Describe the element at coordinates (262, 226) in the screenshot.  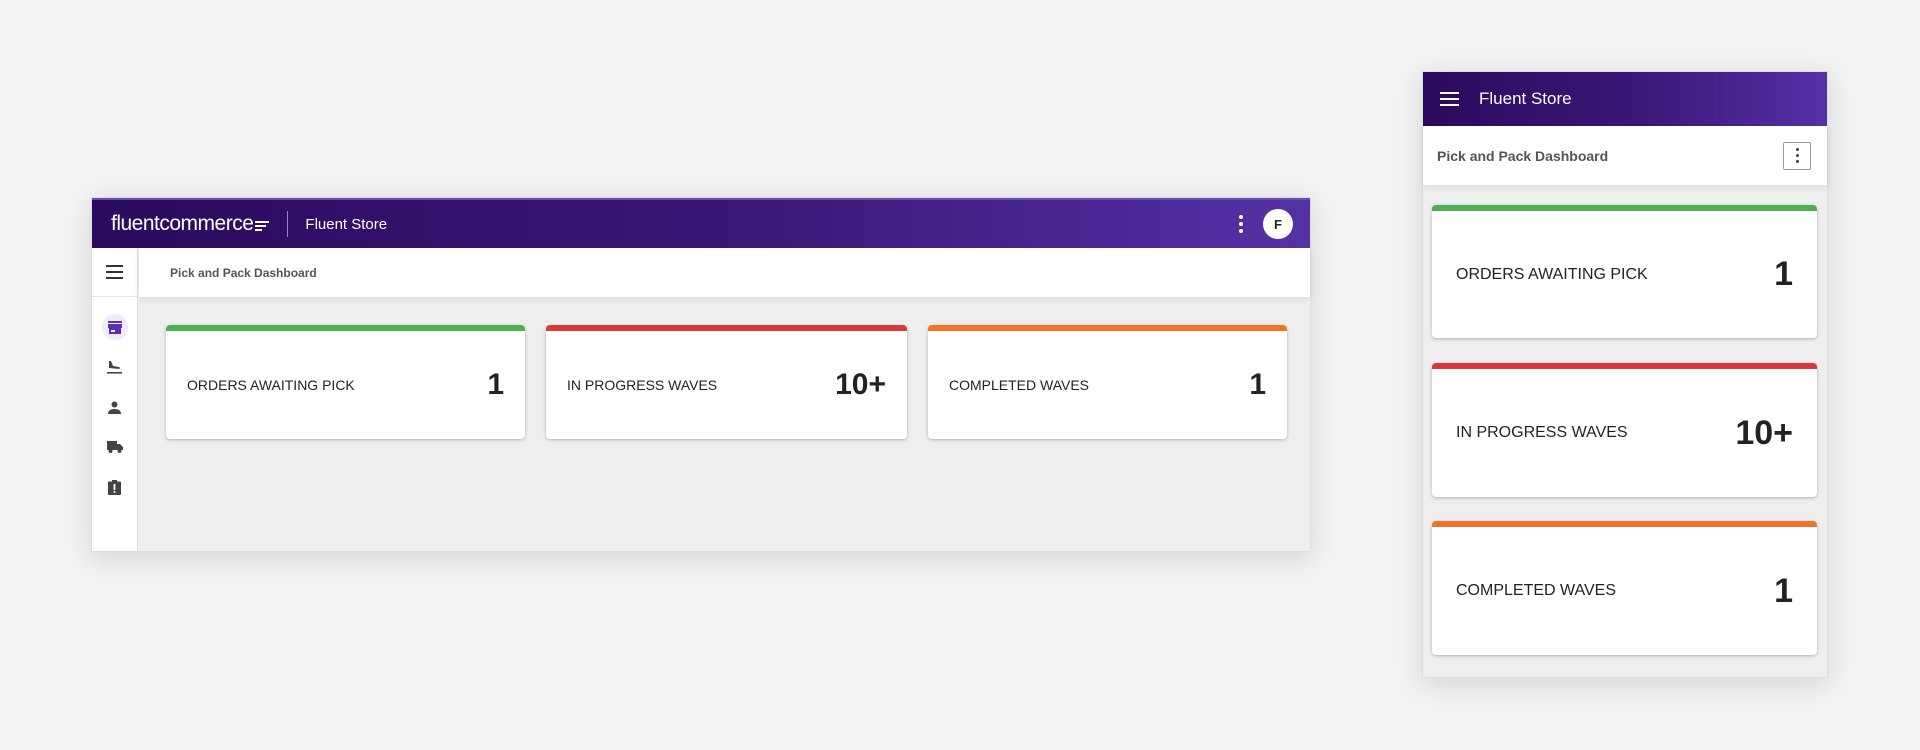
I see `logo-lines-icon` at that location.